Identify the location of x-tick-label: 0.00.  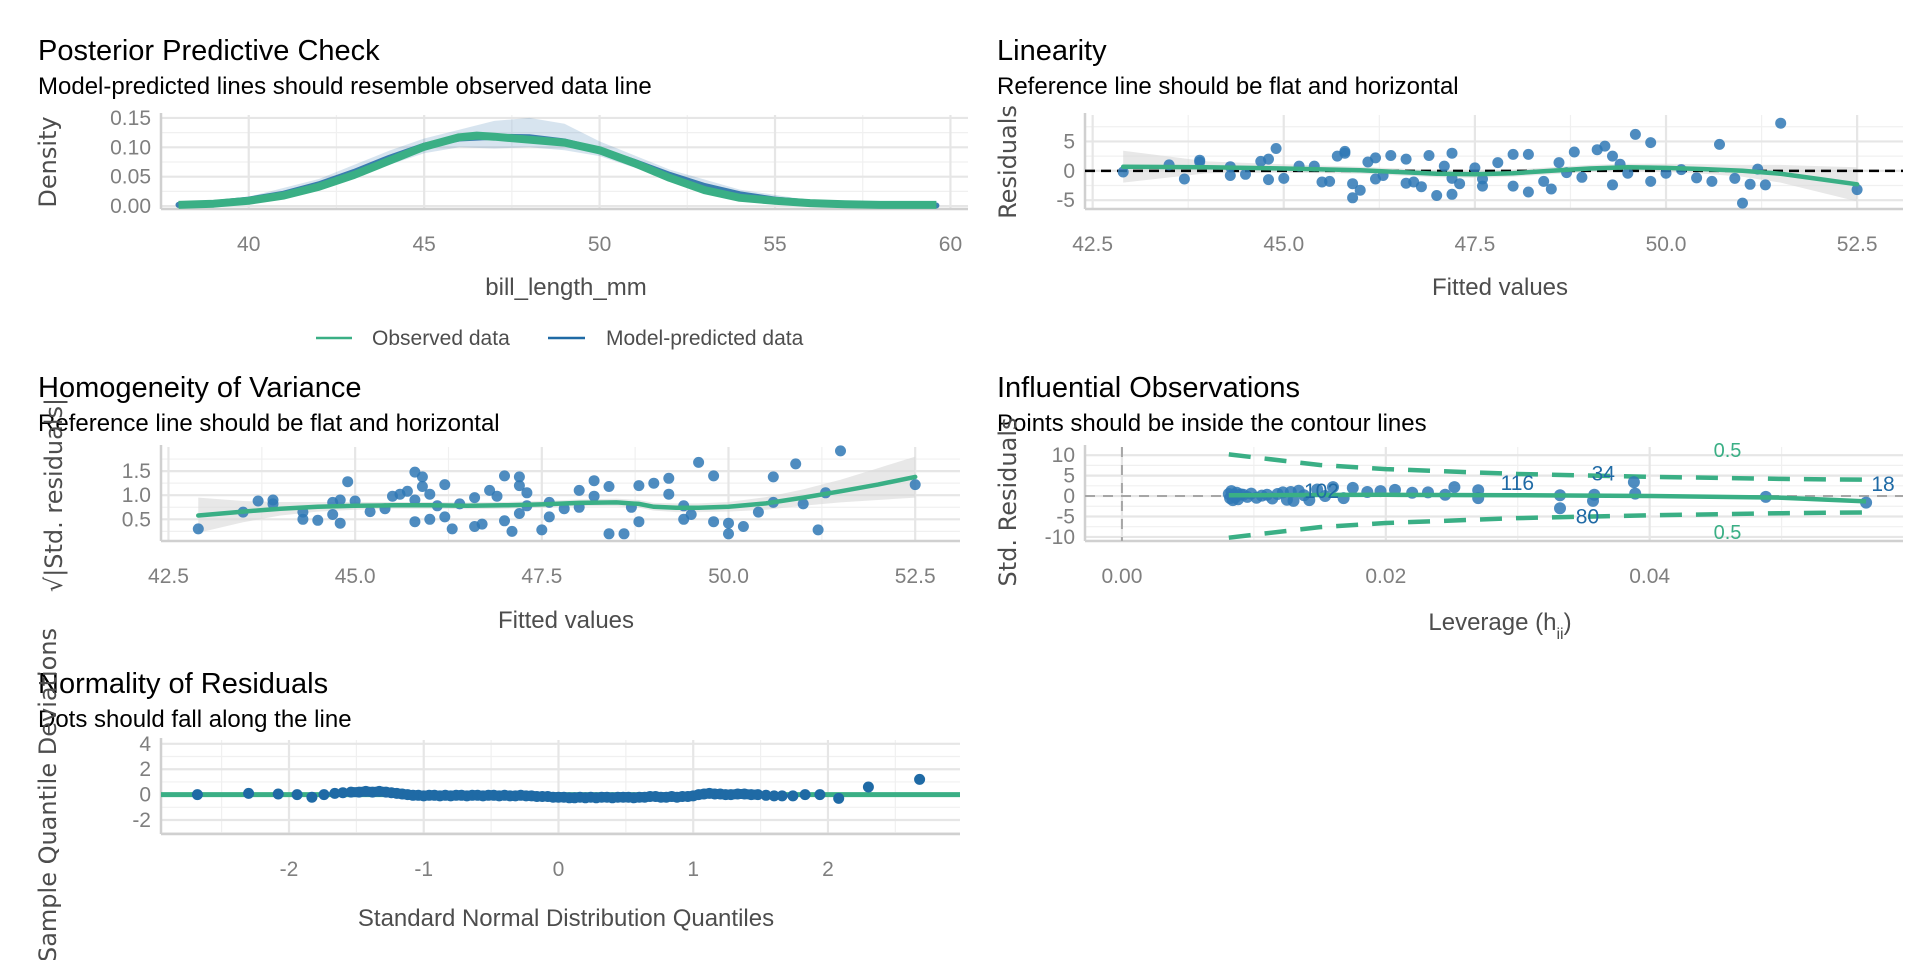
(1122, 576).